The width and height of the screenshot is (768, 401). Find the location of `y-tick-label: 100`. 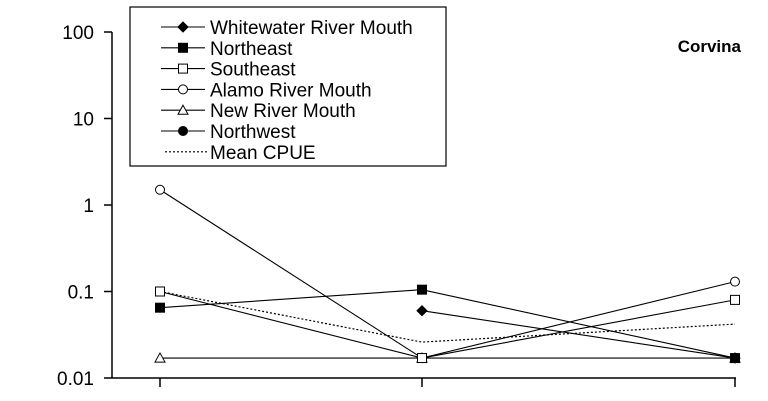

y-tick-label: 100 is located at coordinates (78, 33).